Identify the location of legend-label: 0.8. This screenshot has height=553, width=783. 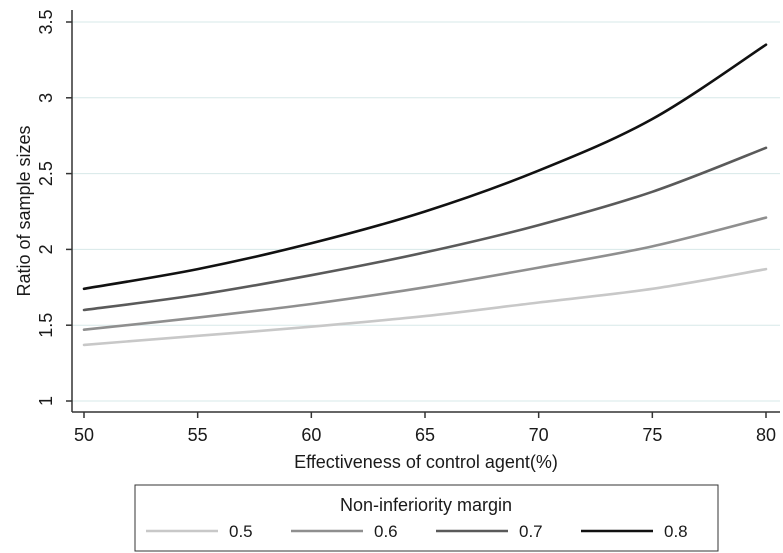
(676, 531).